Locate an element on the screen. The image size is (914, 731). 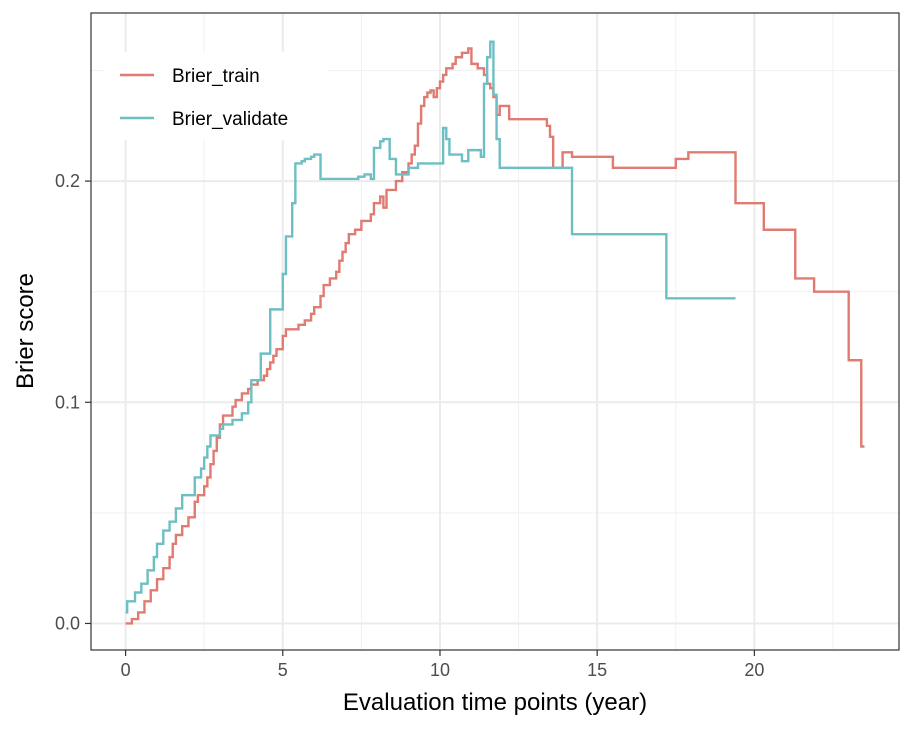
legend-background is located at coordinates (216, 96).